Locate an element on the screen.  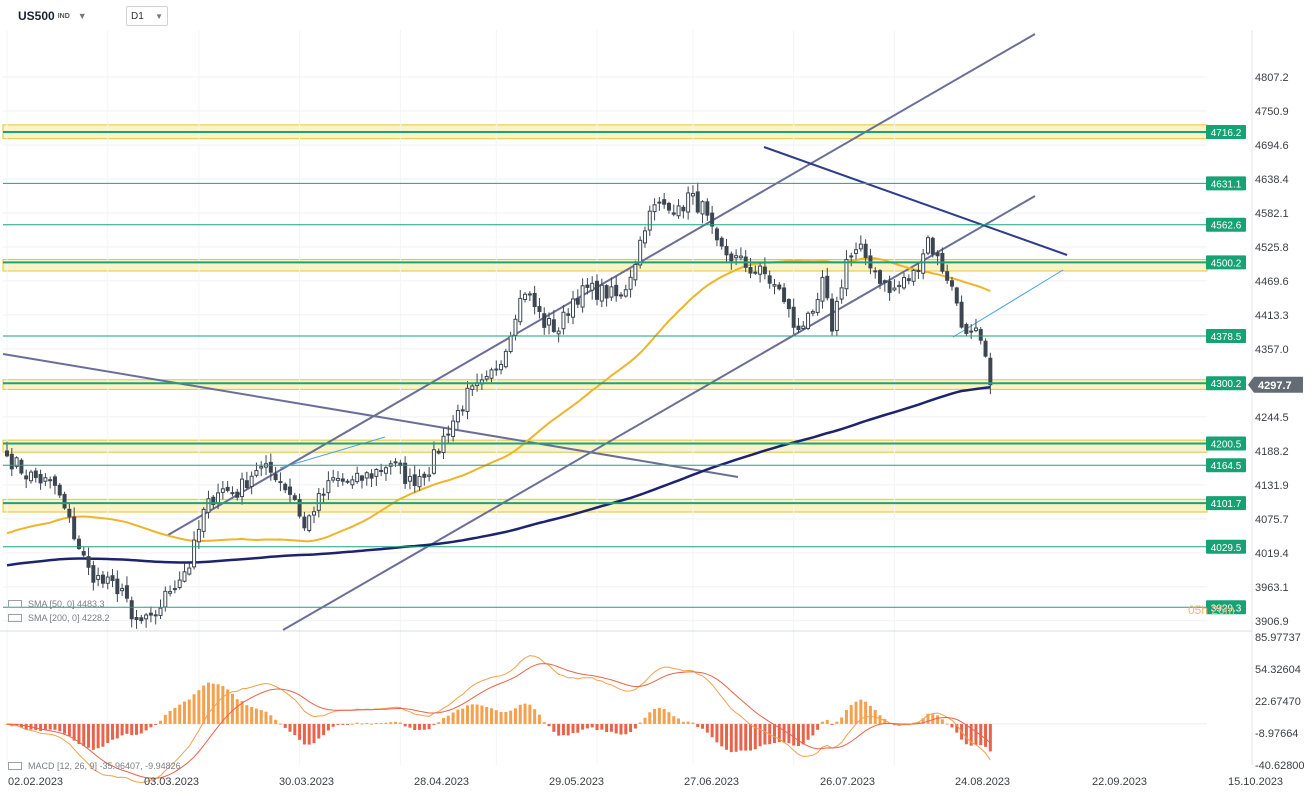
chevron-down-icon: ▼ is located at coordinates (82, 16).